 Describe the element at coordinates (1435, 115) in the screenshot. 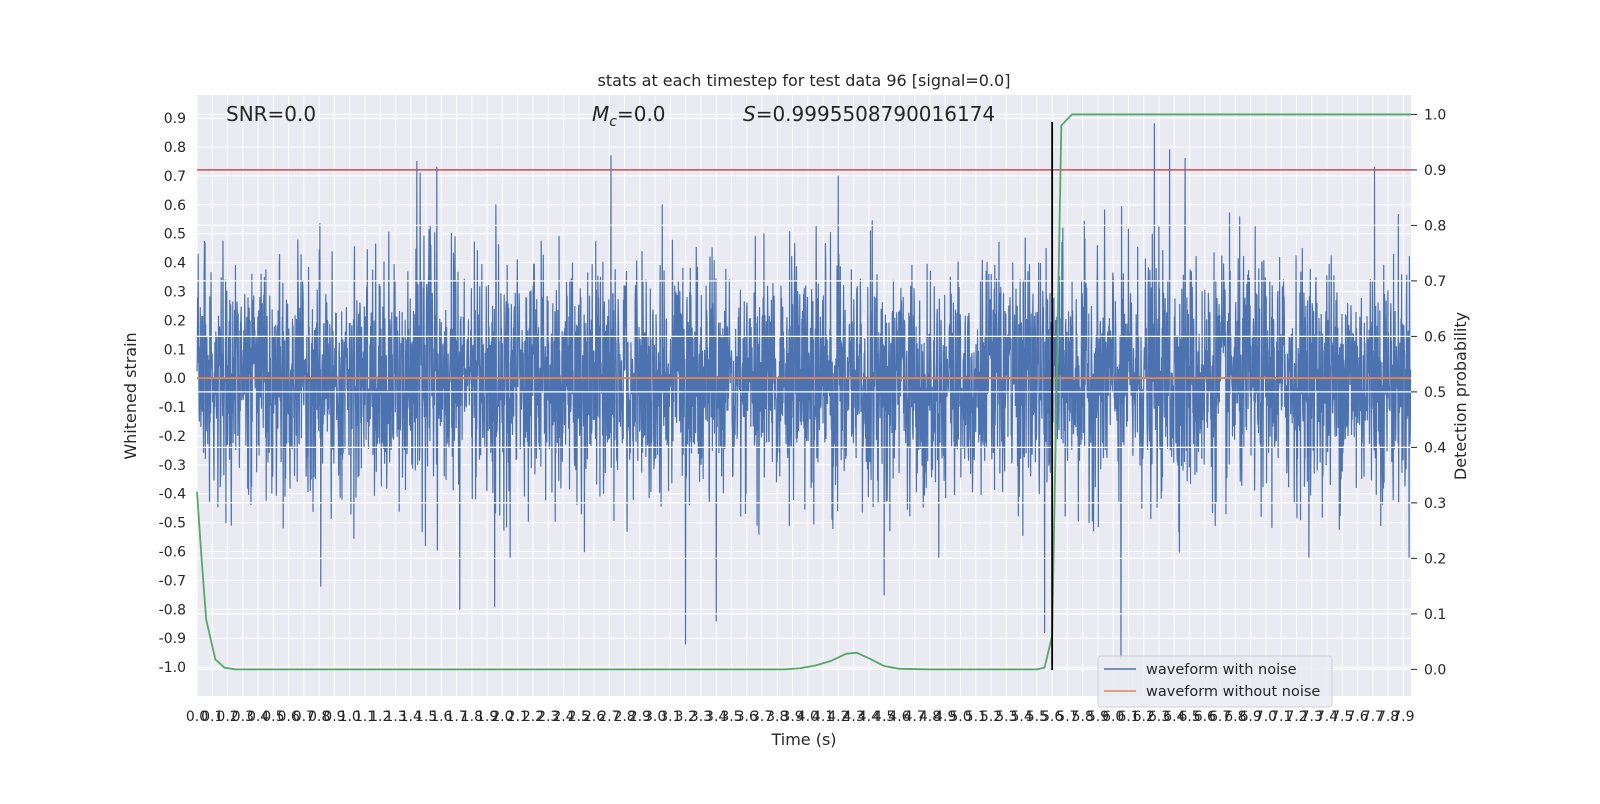

I see `y2-tick-label: 1.0` at that location.